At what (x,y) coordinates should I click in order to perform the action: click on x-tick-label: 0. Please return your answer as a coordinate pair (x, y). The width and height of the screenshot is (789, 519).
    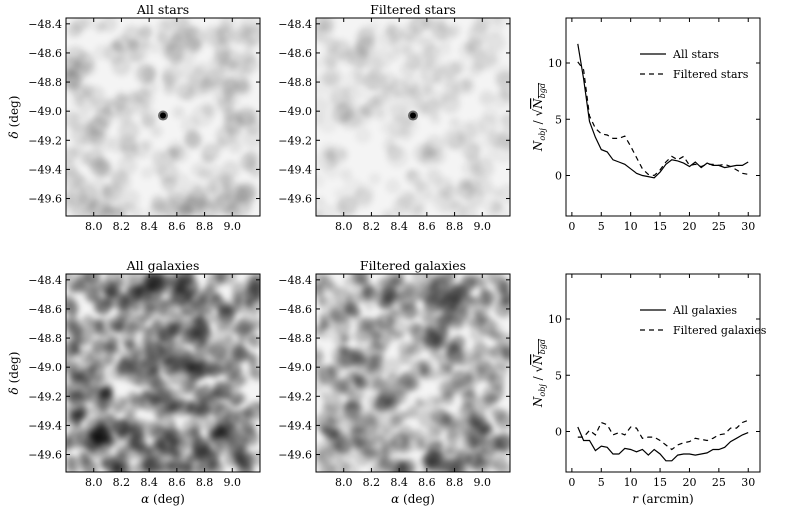
    Looking at the image, I should click on (571, 482).